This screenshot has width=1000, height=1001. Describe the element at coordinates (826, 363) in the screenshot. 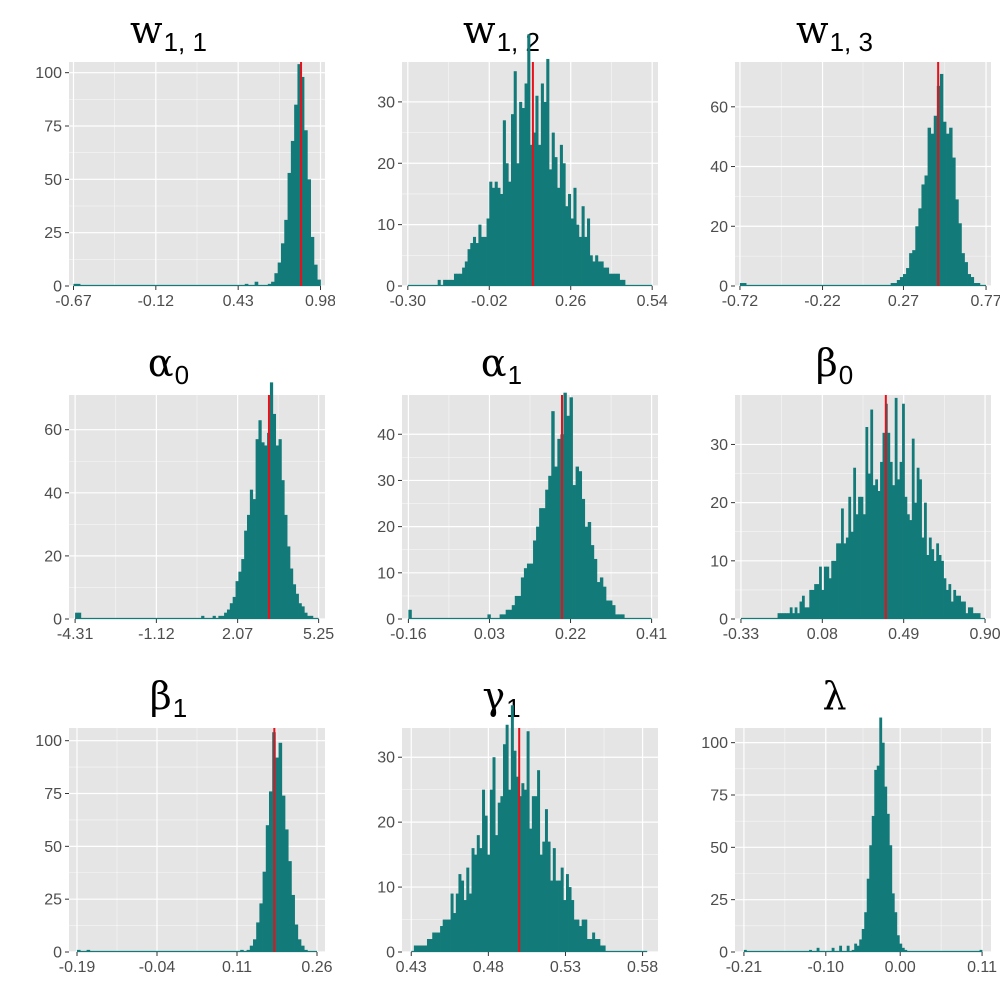

I see `panel-title-symbol: β` at that location.